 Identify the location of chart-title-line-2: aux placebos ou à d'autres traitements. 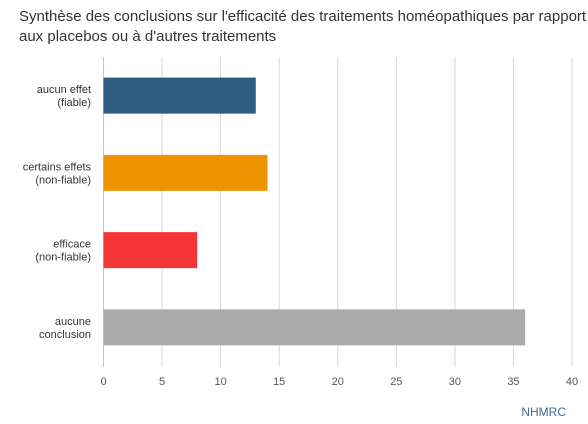
(147, 36).